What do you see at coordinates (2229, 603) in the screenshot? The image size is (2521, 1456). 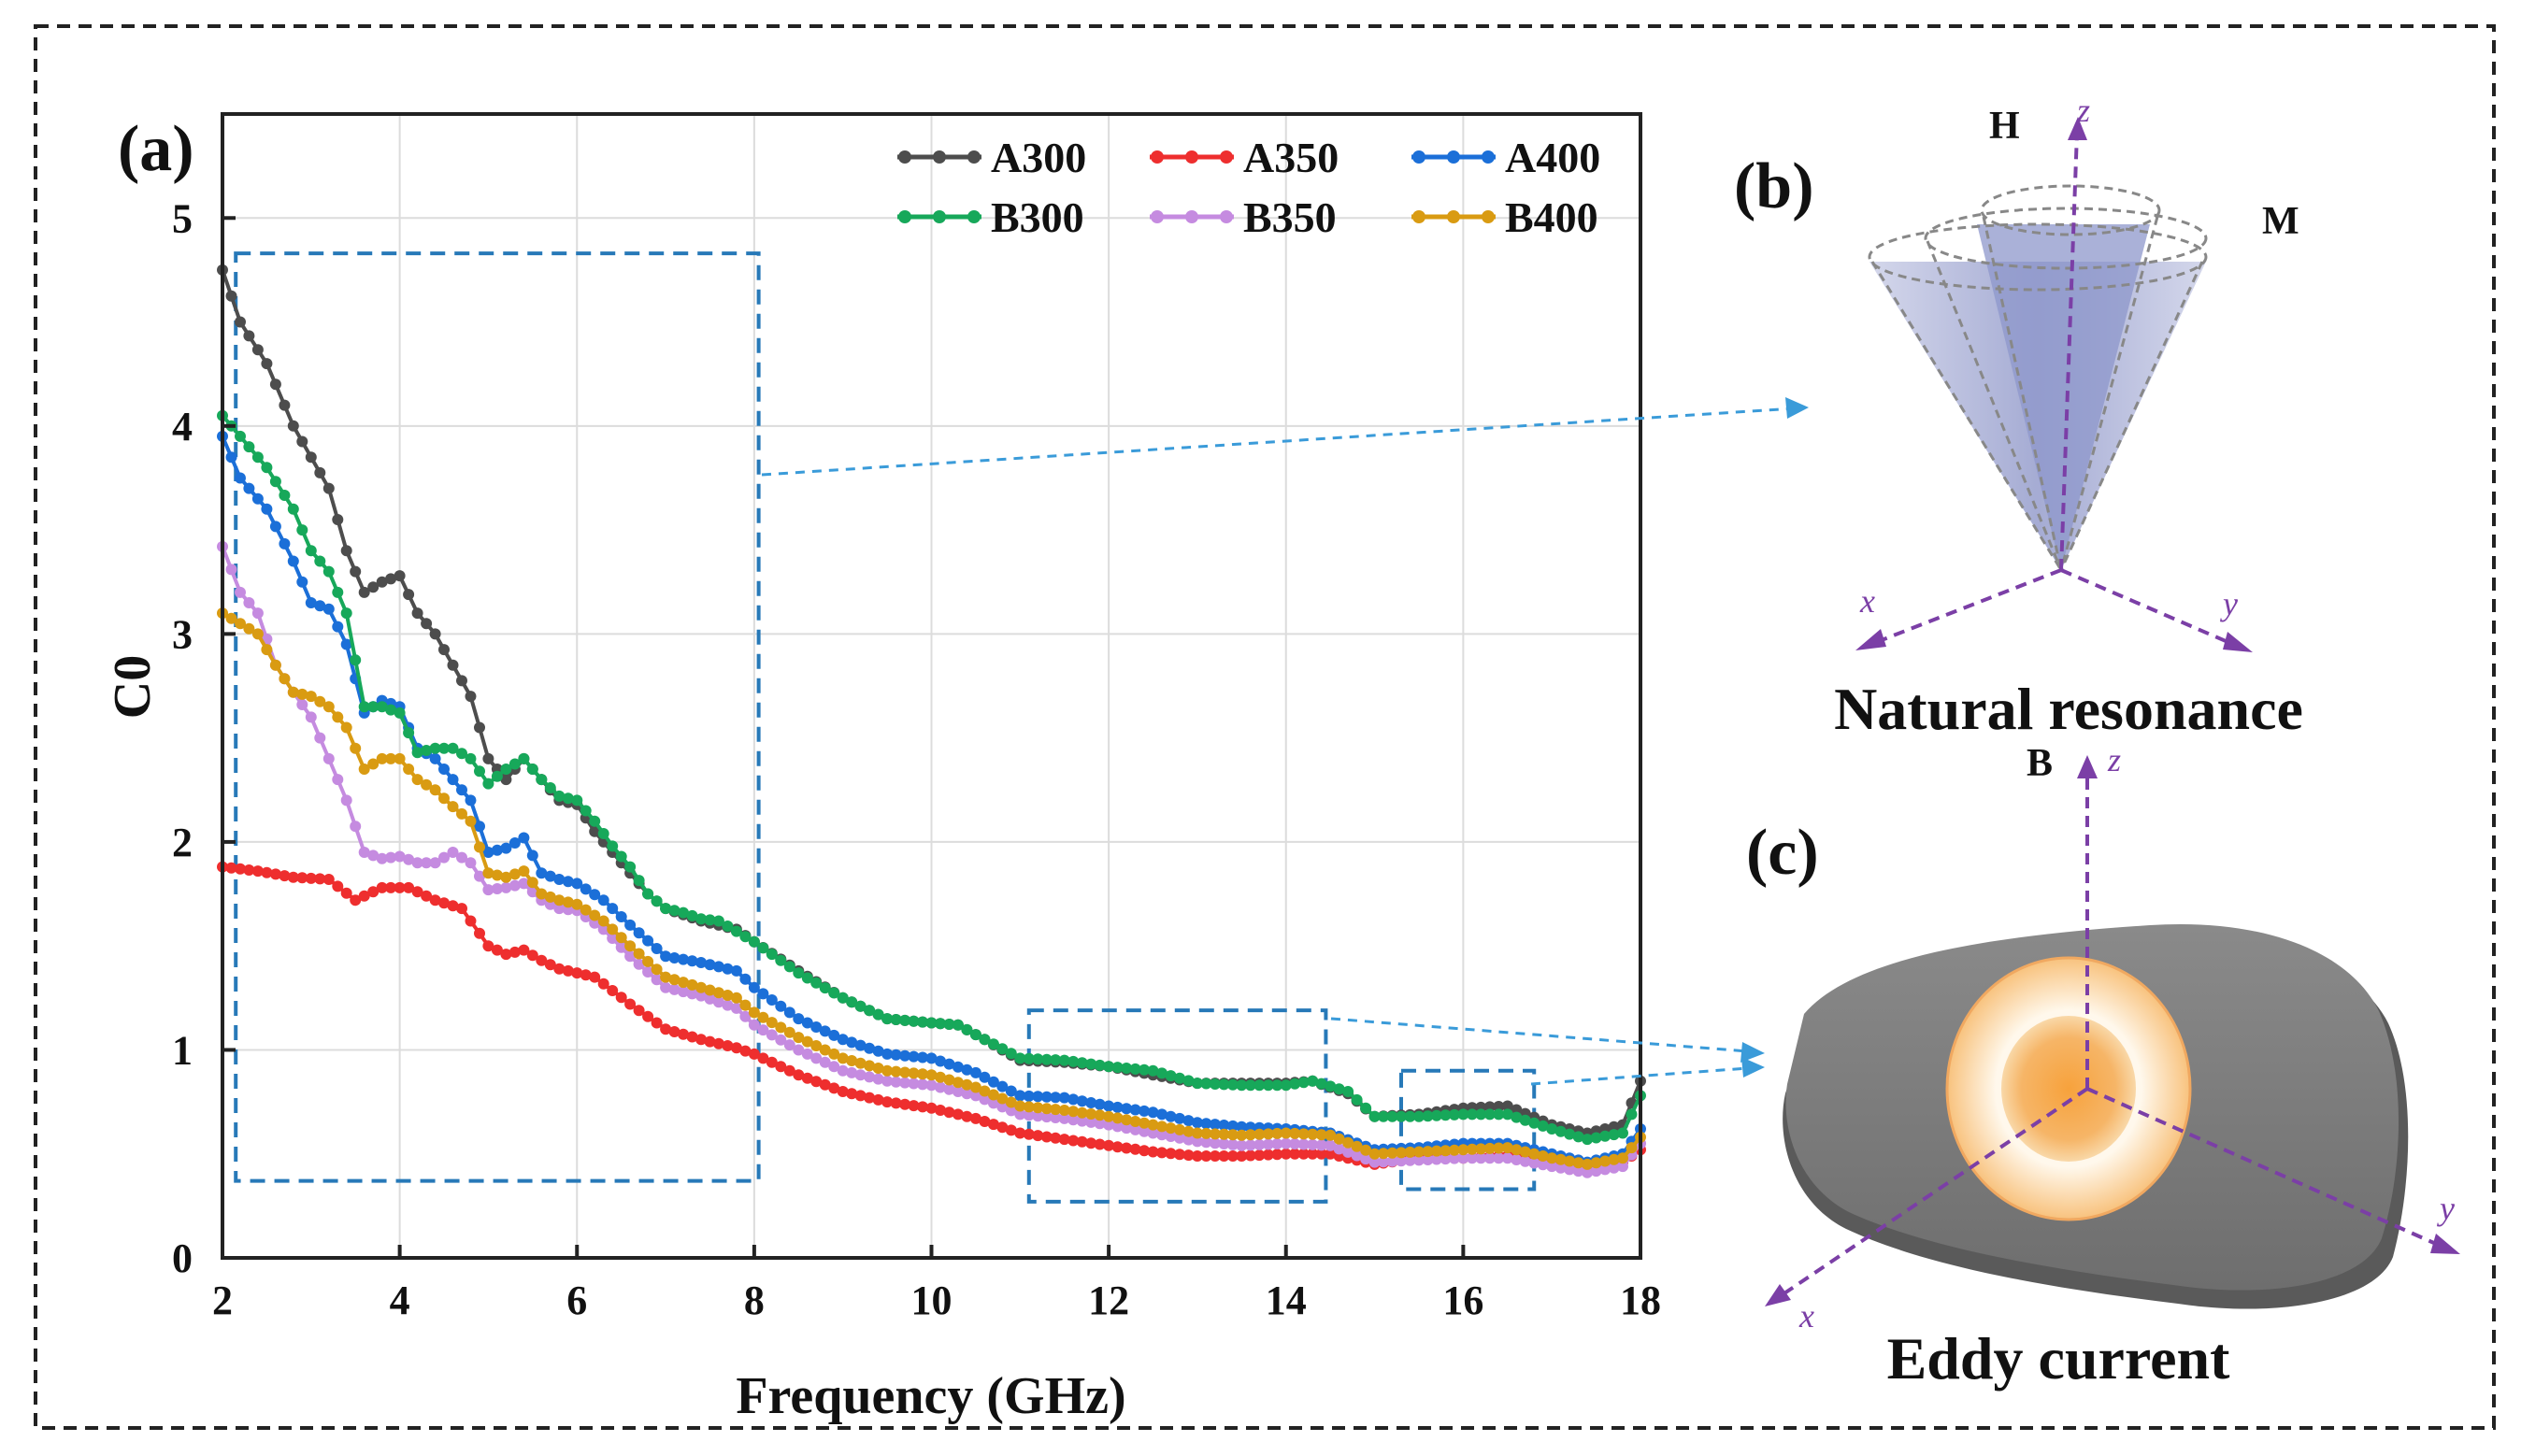 I see `b-y-label: y` at bounding box center [2229, 603].